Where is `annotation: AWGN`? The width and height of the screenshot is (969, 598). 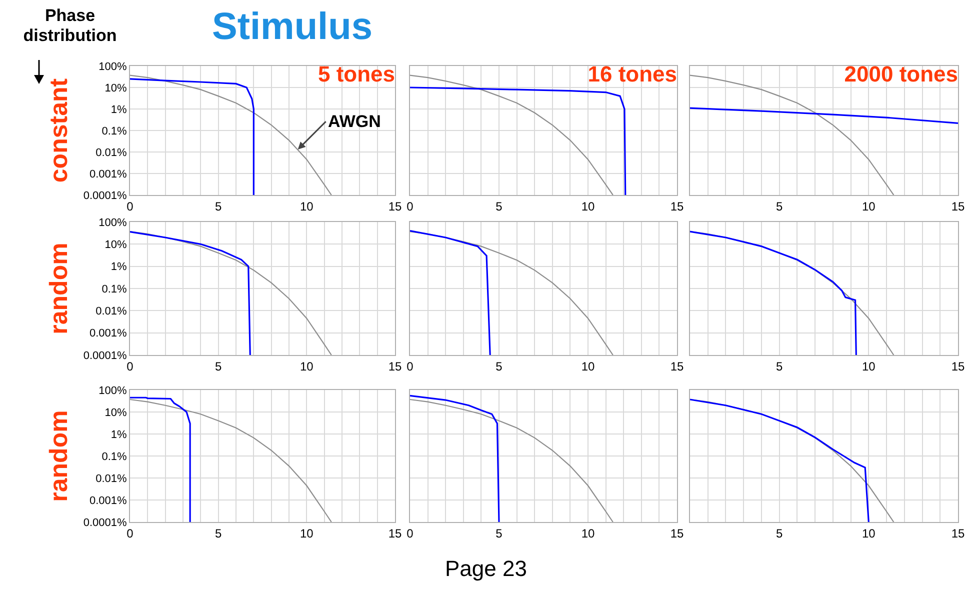 annotation: AWGN is located at coordinates (354, 121).